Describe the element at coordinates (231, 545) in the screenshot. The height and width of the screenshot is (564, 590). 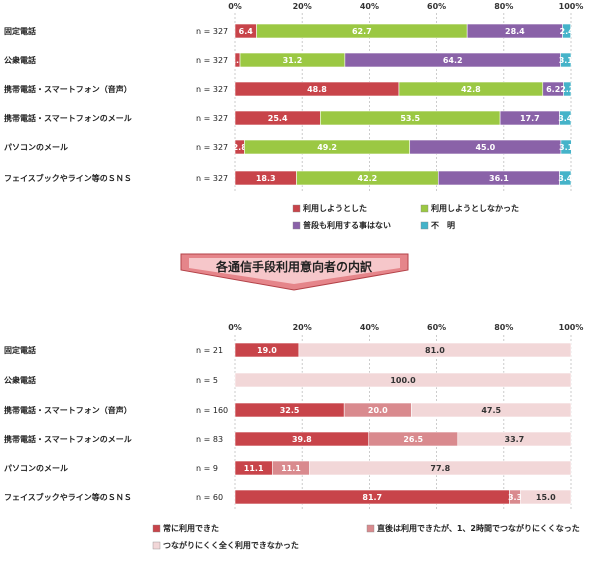
I see `legend-label: つながりにくく全く利用できなかった` at that location.